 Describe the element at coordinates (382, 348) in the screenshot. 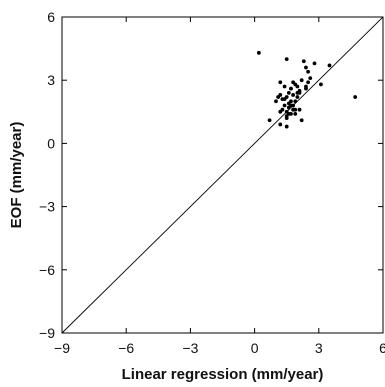

I see `x-tick-label: 6` at that location.